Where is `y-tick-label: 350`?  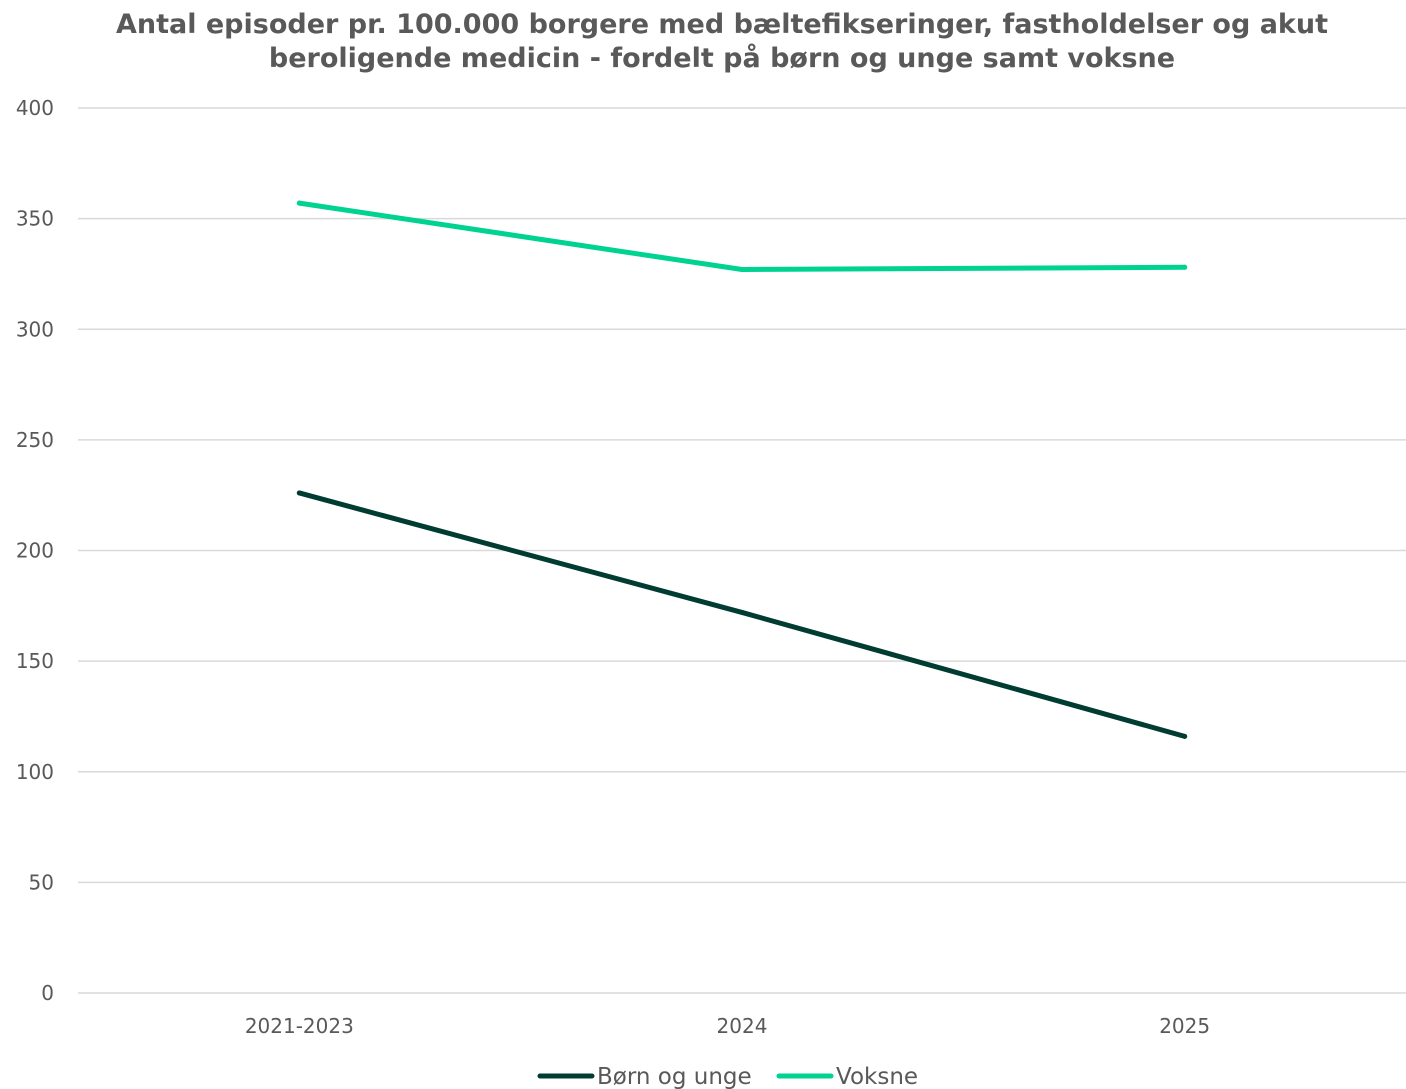 y-tick-label: 350 is located at coordinates (35, 219).